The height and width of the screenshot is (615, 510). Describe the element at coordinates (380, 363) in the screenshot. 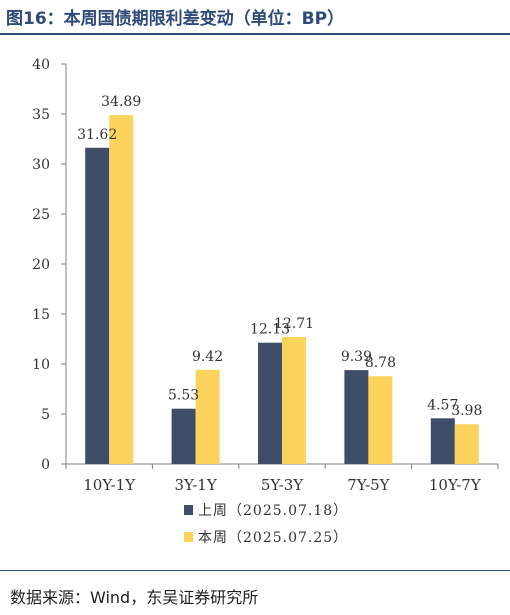

I see `bar-value-label: 8.78` at that location.